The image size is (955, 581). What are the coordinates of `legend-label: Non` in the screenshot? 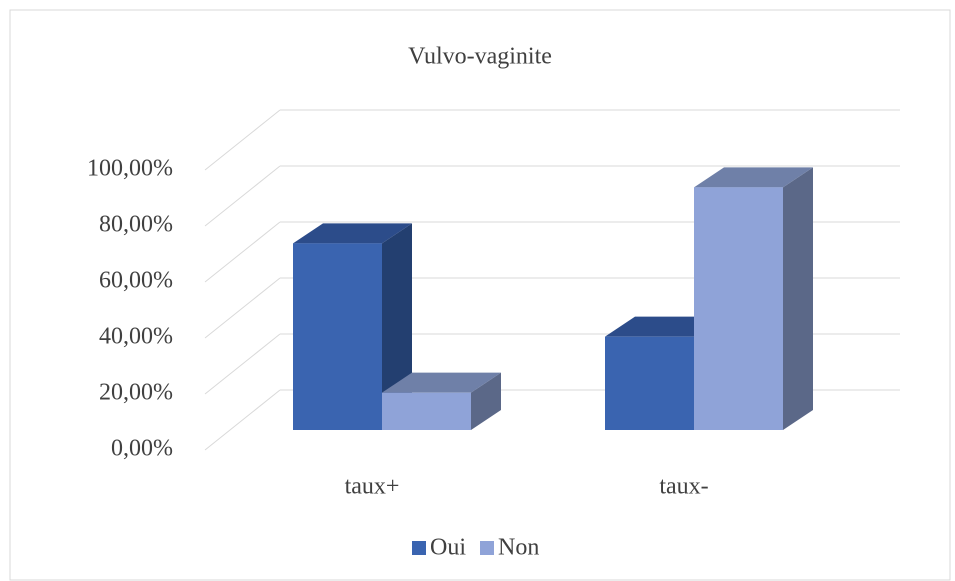 It's located at (518, 548).